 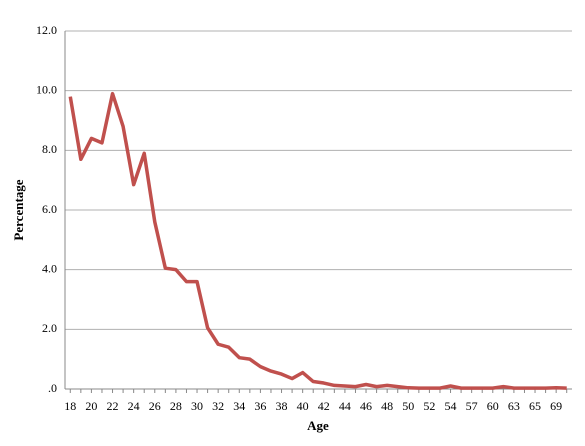 I want to click on x-tick-label: 20, so click(x=91, y=406).